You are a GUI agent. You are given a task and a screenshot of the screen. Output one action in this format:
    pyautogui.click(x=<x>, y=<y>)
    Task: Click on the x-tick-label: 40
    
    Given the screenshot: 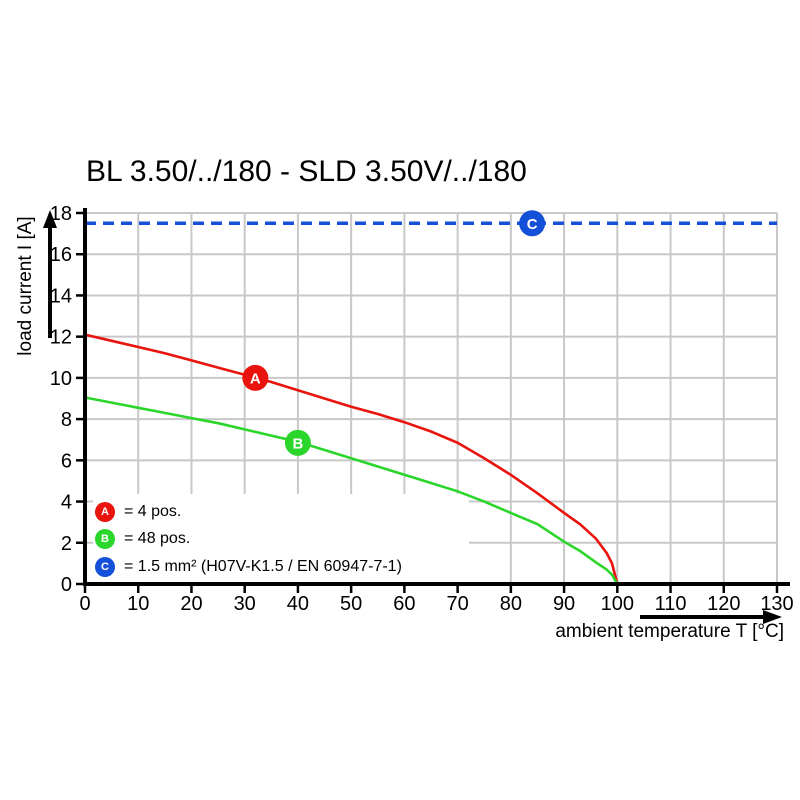 What is the action you would take?
    pyautogui.click(x=298, y=604)
    